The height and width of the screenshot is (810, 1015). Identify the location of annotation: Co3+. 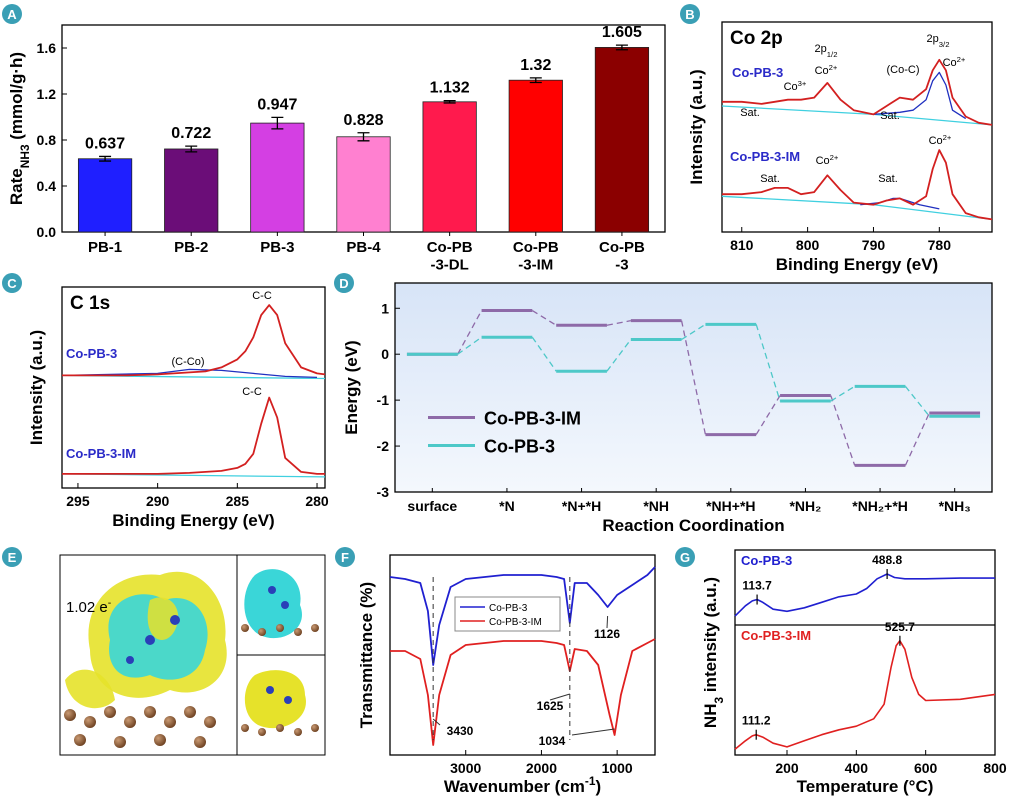
(795, 86).